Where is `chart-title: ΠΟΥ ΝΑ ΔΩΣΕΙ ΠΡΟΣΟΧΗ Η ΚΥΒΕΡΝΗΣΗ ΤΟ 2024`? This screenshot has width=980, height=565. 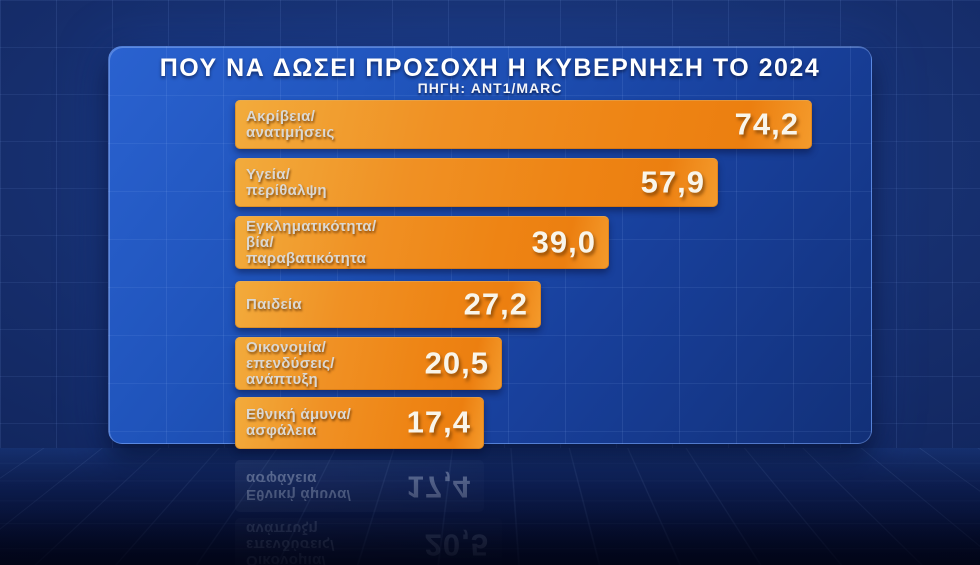
chart-title: ΠΟΥ ΝΑ ΔΩΣΕΙ ΠΡΟΣΟΧΗ Η ΚΥΒΕΡΝΗΣΗ ΤΟ 2024 is located at coordinates (490, 68).